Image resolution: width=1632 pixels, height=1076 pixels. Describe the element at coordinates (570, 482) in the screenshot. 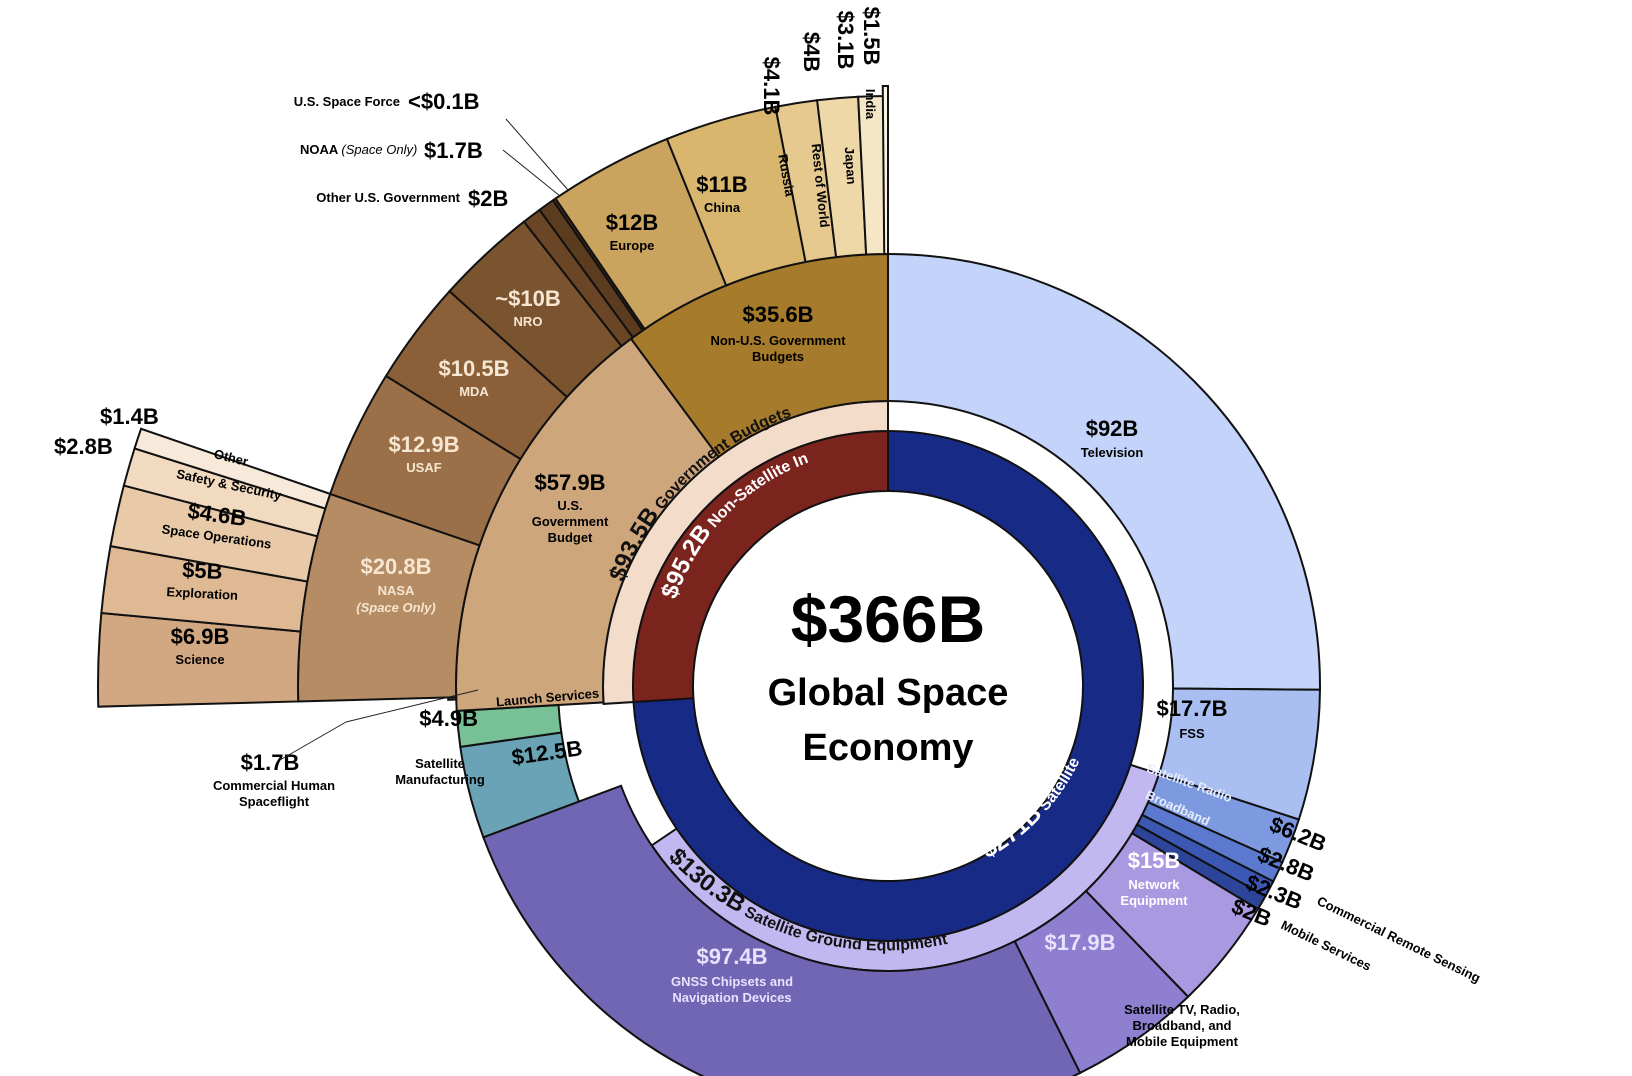

I see `usgov-value: $57.9B` at that location.